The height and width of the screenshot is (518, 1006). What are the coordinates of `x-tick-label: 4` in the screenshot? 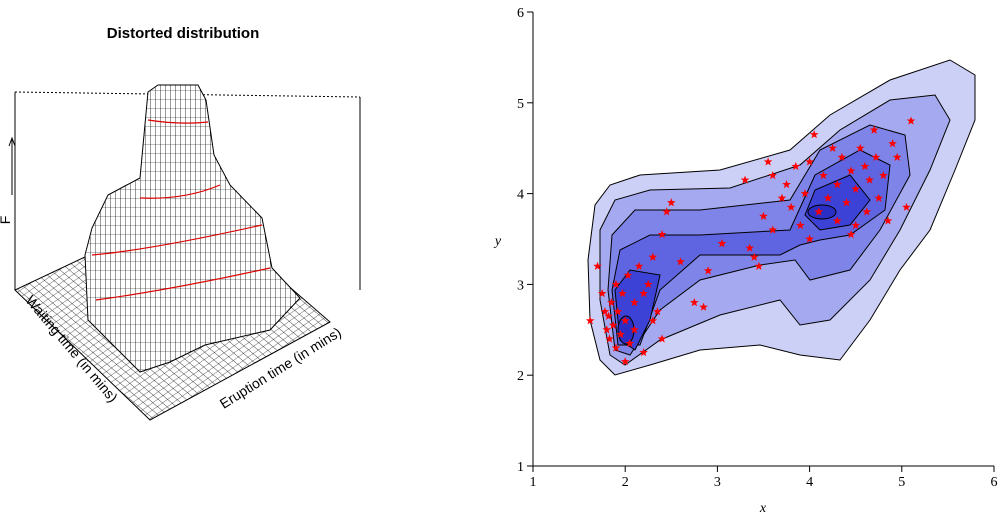 It's located at (809, 482).